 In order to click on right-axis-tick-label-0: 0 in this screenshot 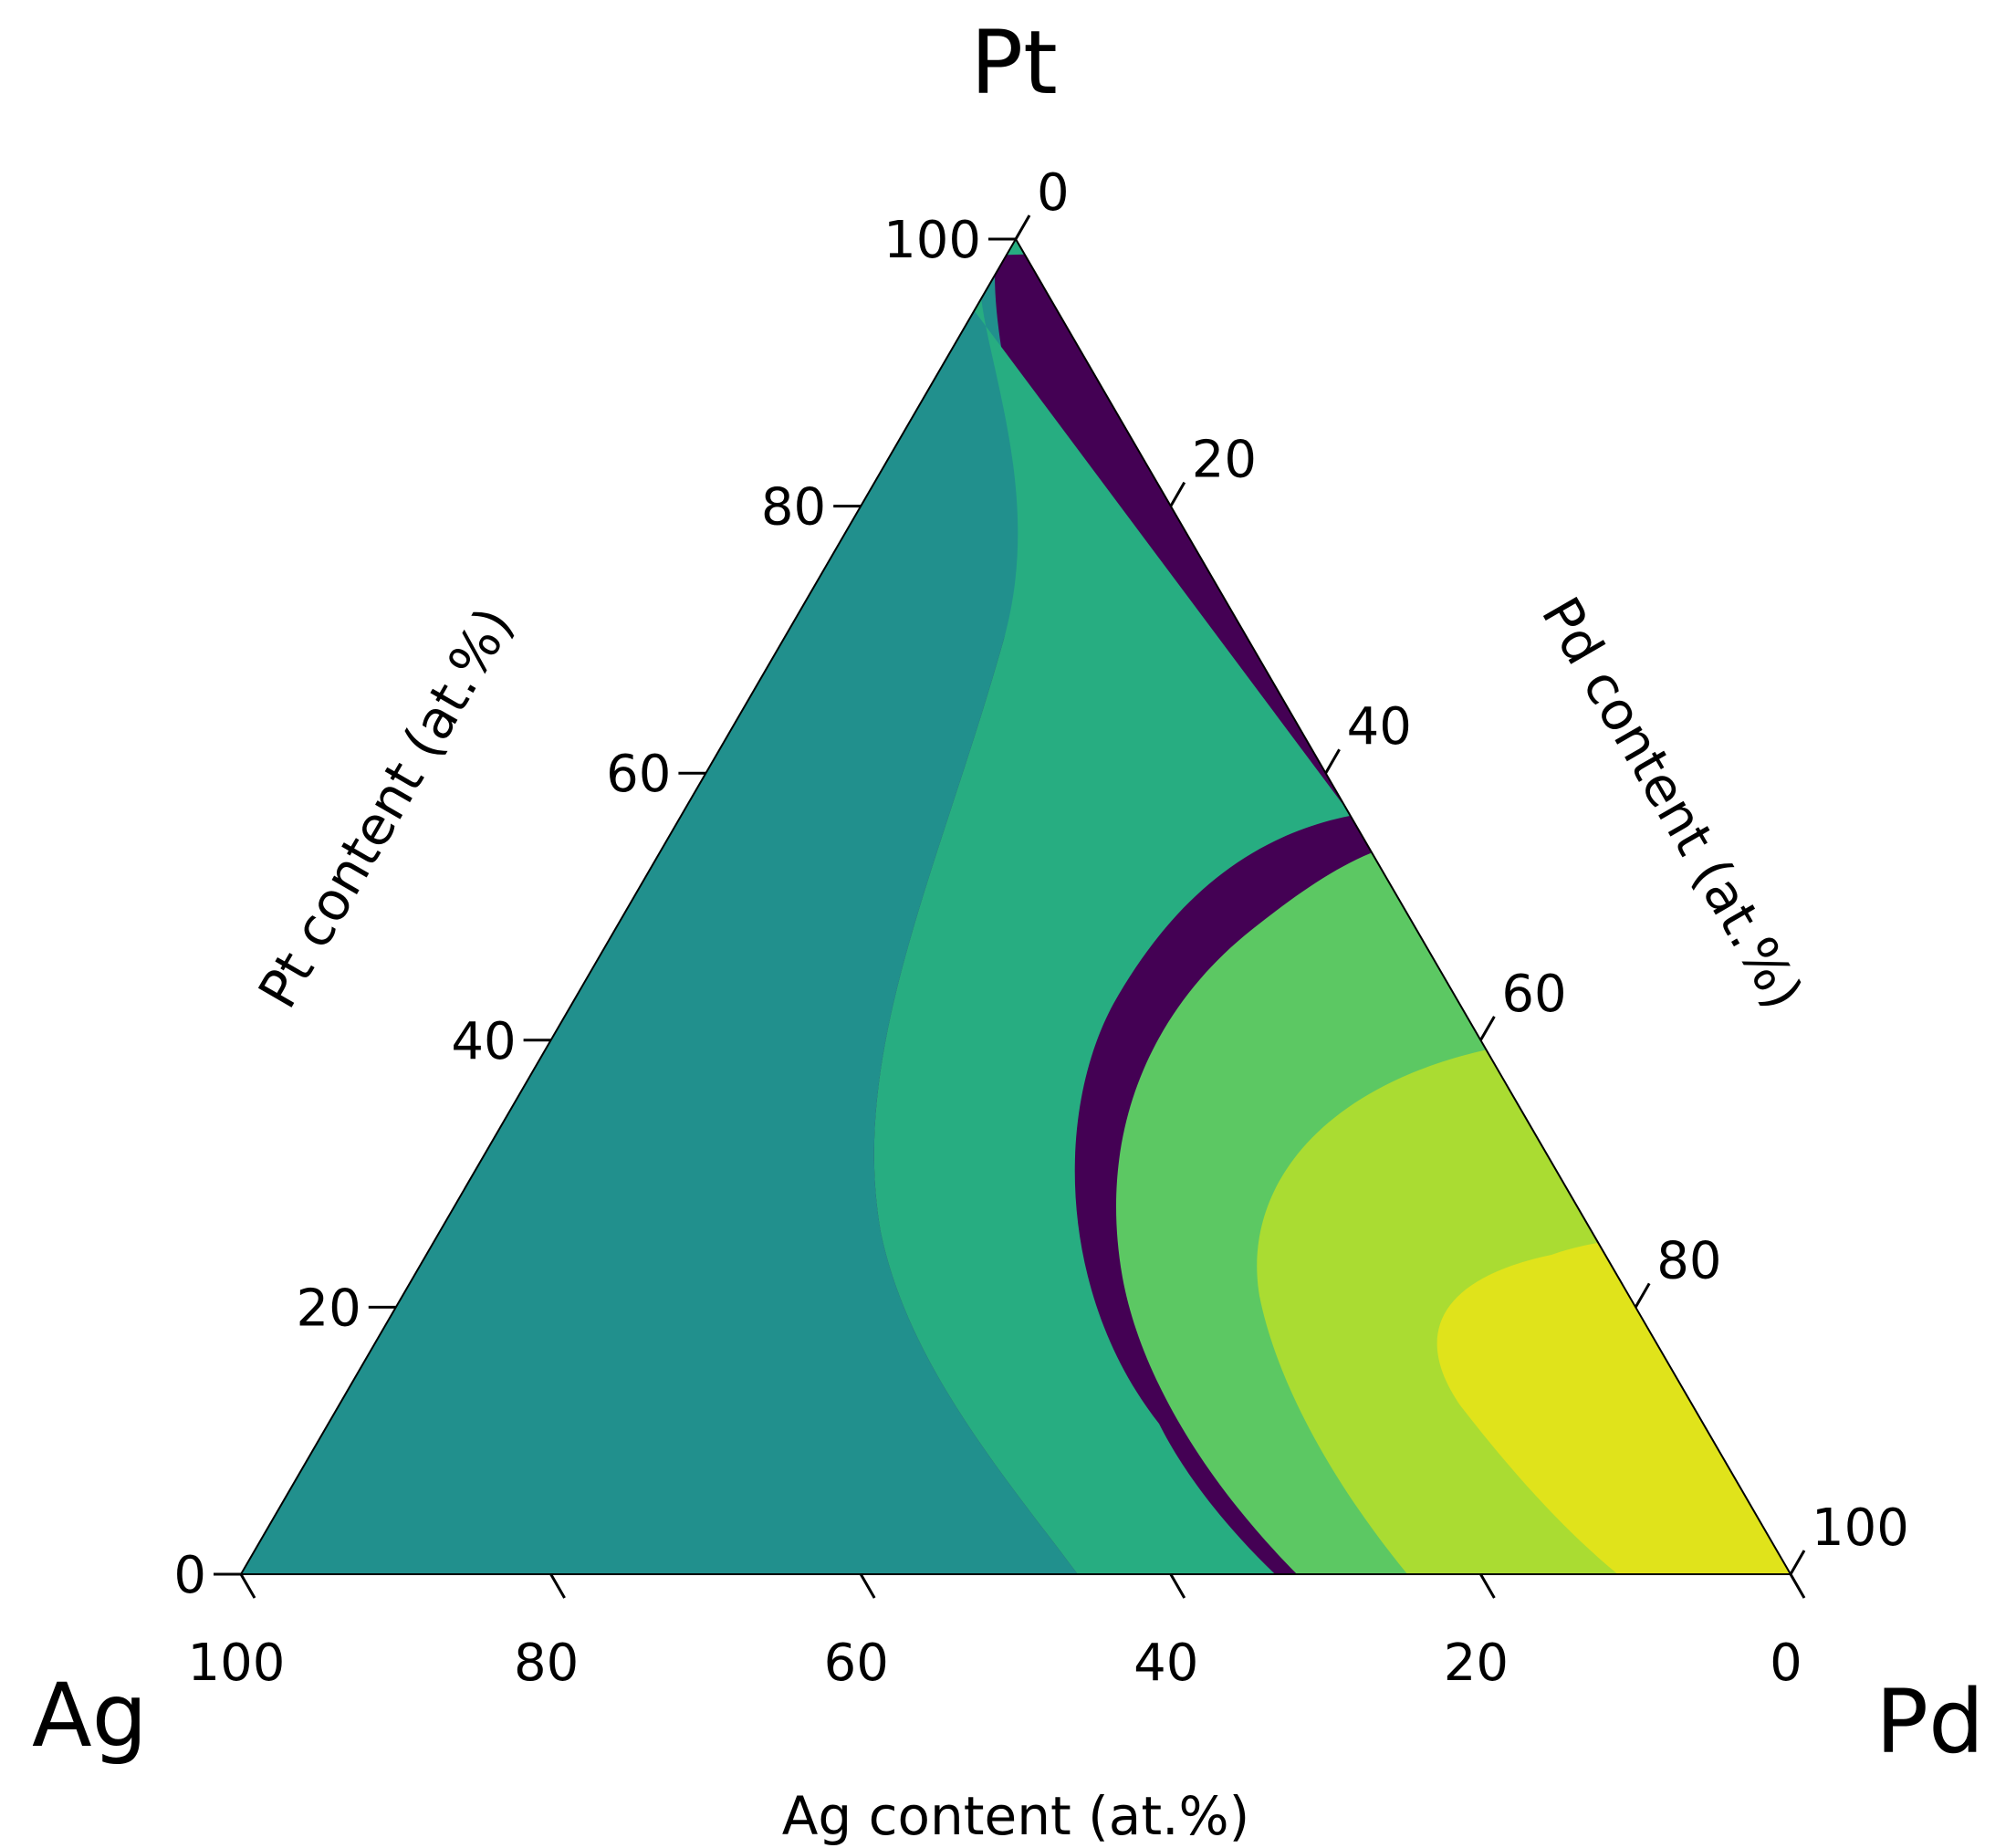, I will do `click(1053, 193)`.